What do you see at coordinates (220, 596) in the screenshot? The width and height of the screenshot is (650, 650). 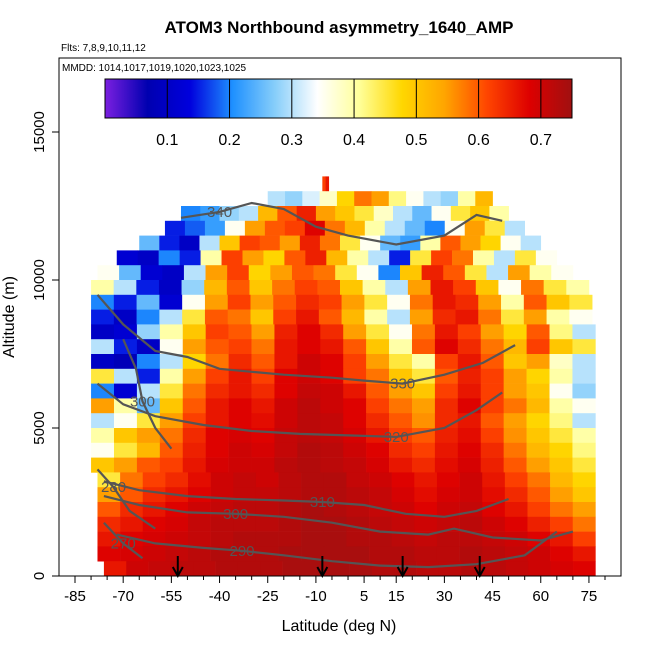 I see `x-tick-label: -40` at bounding box center [220, 596].